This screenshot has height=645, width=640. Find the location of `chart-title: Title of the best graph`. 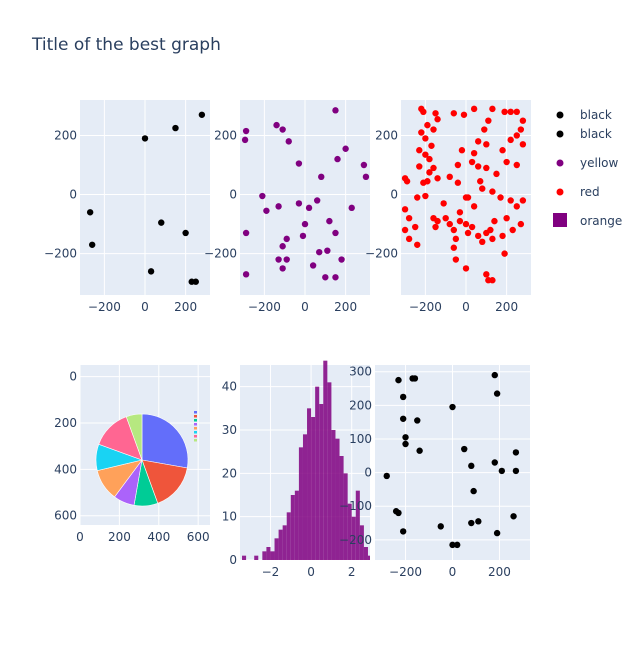

chart-title: Title of the best graph is located at coordinates (126, 45).